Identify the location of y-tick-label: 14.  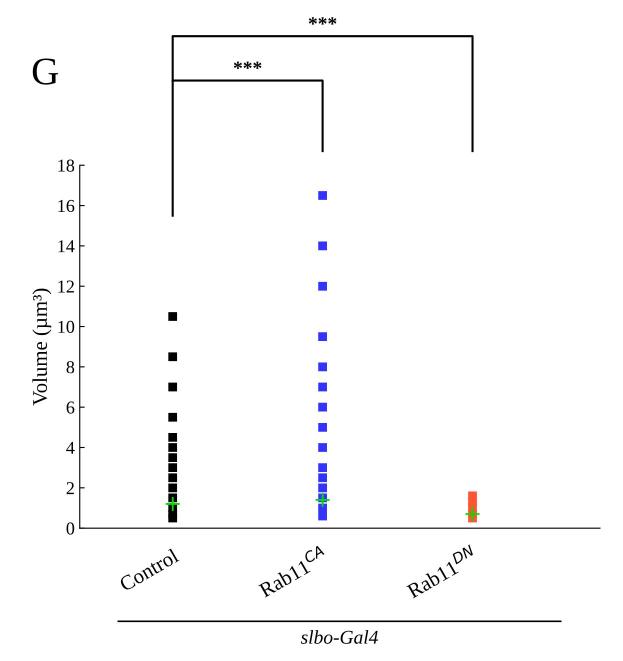
(66, 246).